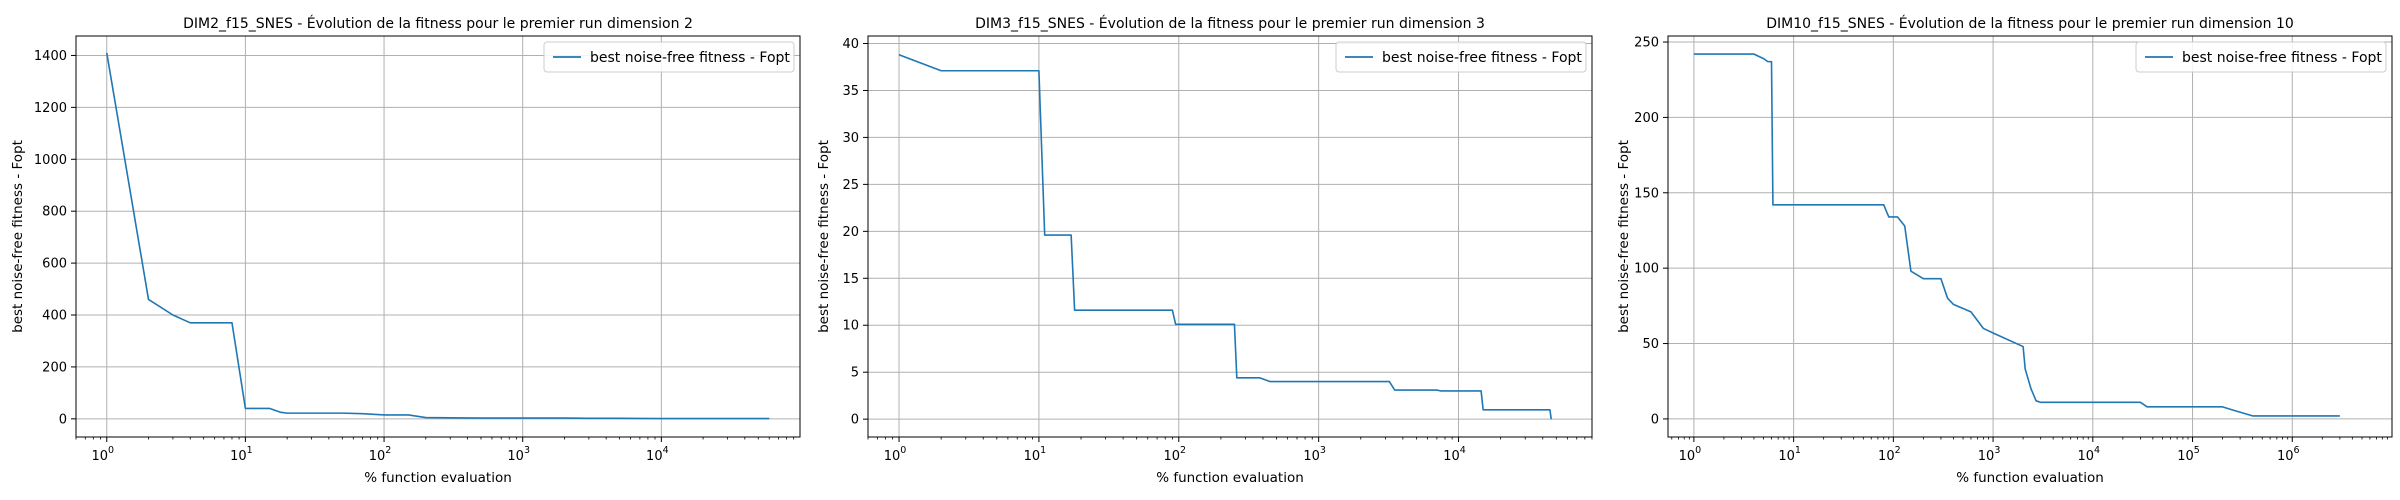 The width and height of the screenshot is (2400, 500). I want to click on y-tick-label: 1000, so click(50, 160).